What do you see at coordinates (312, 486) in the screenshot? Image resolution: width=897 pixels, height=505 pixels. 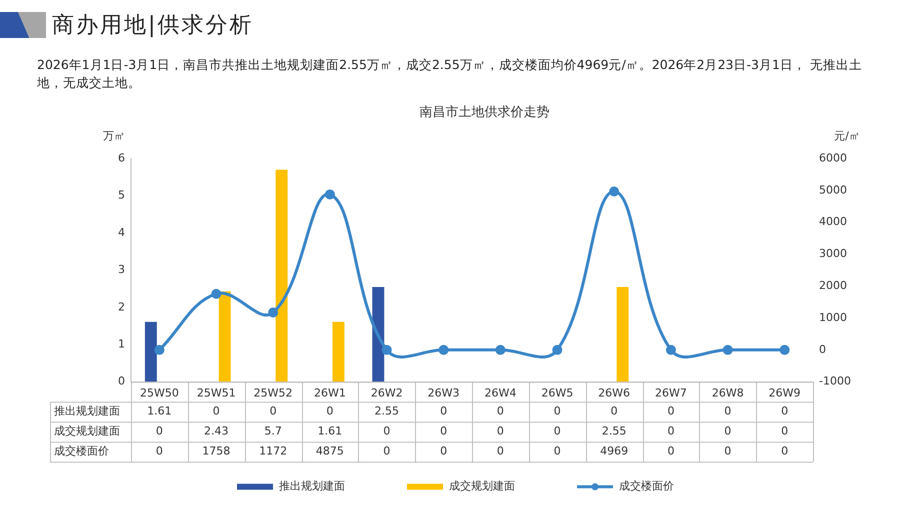 I see `legend-label: 推出规划建面` at bounding box center [312, 486].